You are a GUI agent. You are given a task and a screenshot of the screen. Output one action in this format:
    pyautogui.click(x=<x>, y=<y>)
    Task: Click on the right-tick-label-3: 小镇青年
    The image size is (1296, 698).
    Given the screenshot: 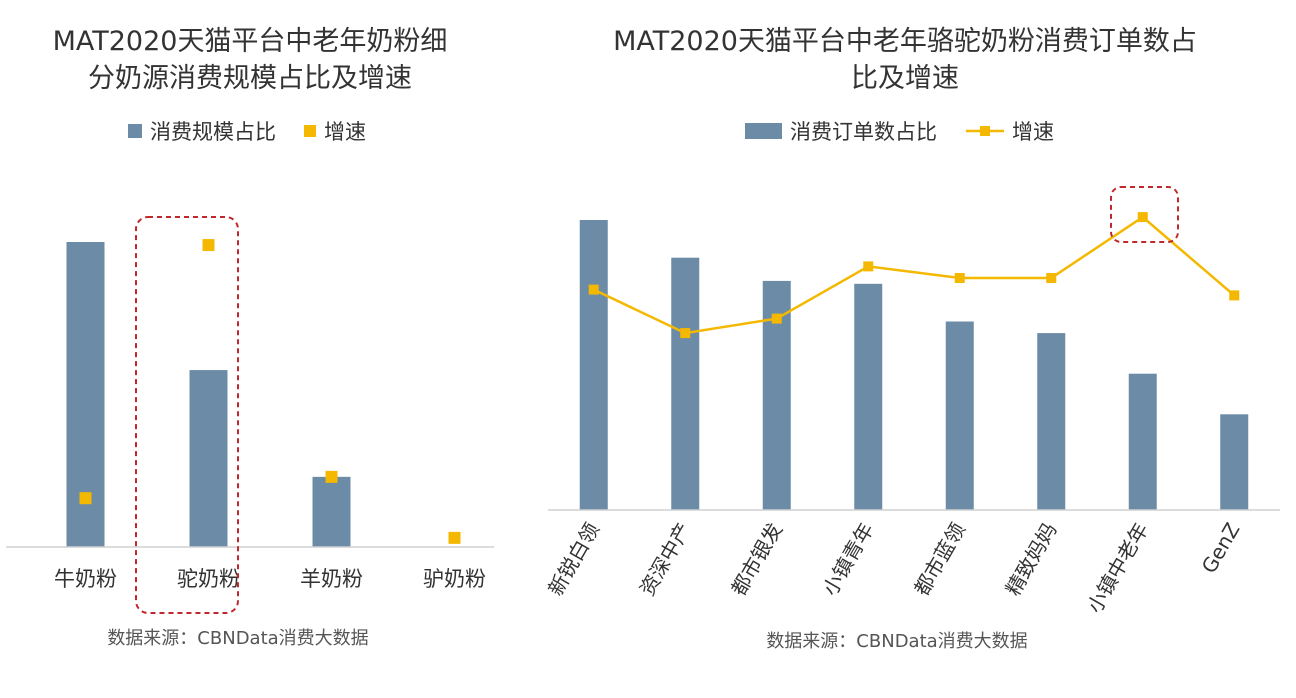 What is the action you would take?
    pyautogui.click(x=848, y=559)
    